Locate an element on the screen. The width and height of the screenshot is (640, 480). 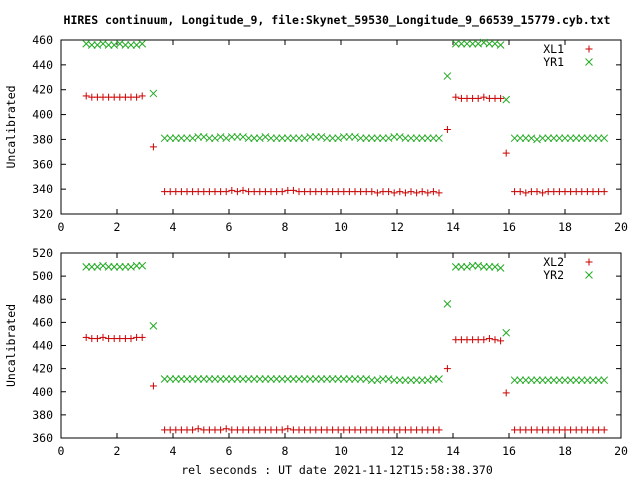
y-tick-label: 360 is located at coordinates (42, 164).